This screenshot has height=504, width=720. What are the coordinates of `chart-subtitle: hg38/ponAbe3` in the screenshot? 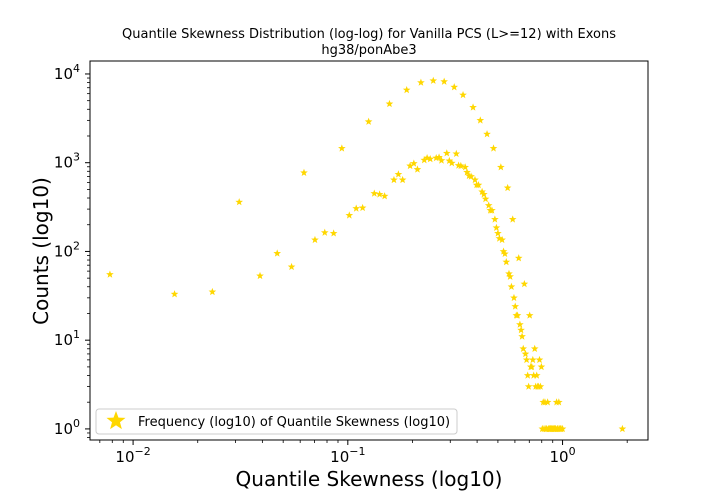 It's located at (368, 50).